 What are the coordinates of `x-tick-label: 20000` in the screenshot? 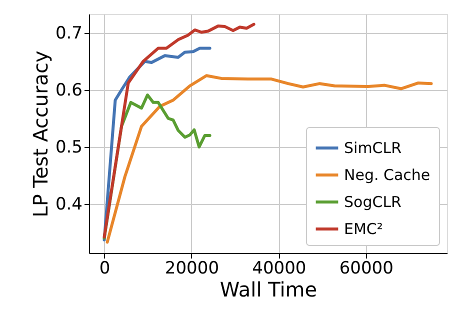 It's located at (192, 268).